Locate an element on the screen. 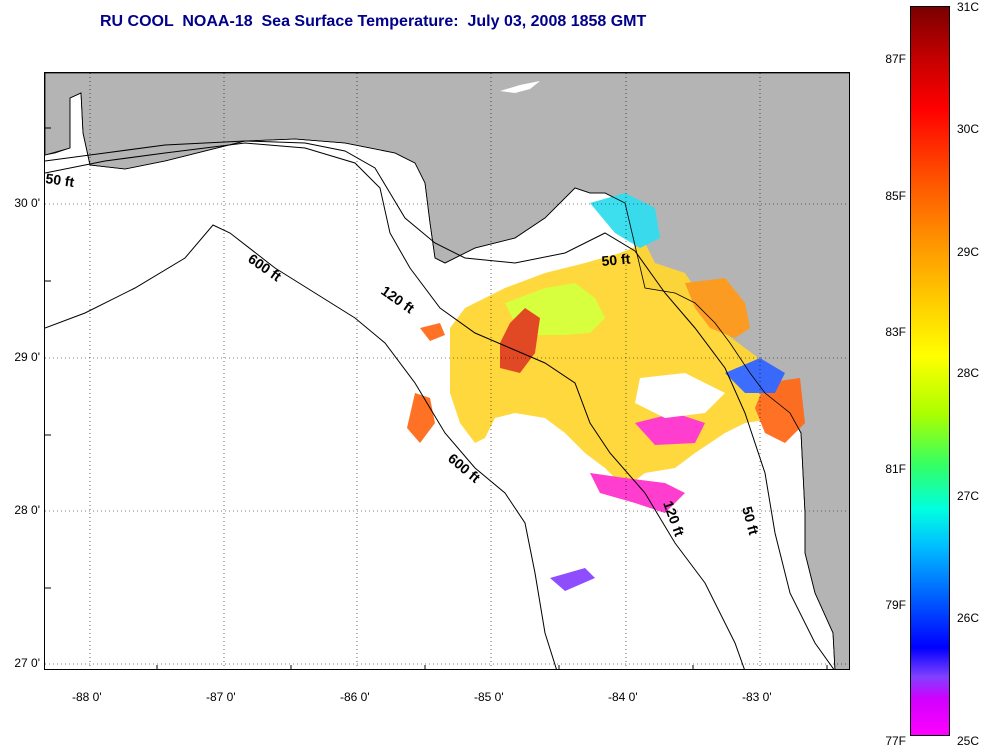 The image size is (992, 754). colorbar-label-26c: 26C is located at coordinates (968, 618).